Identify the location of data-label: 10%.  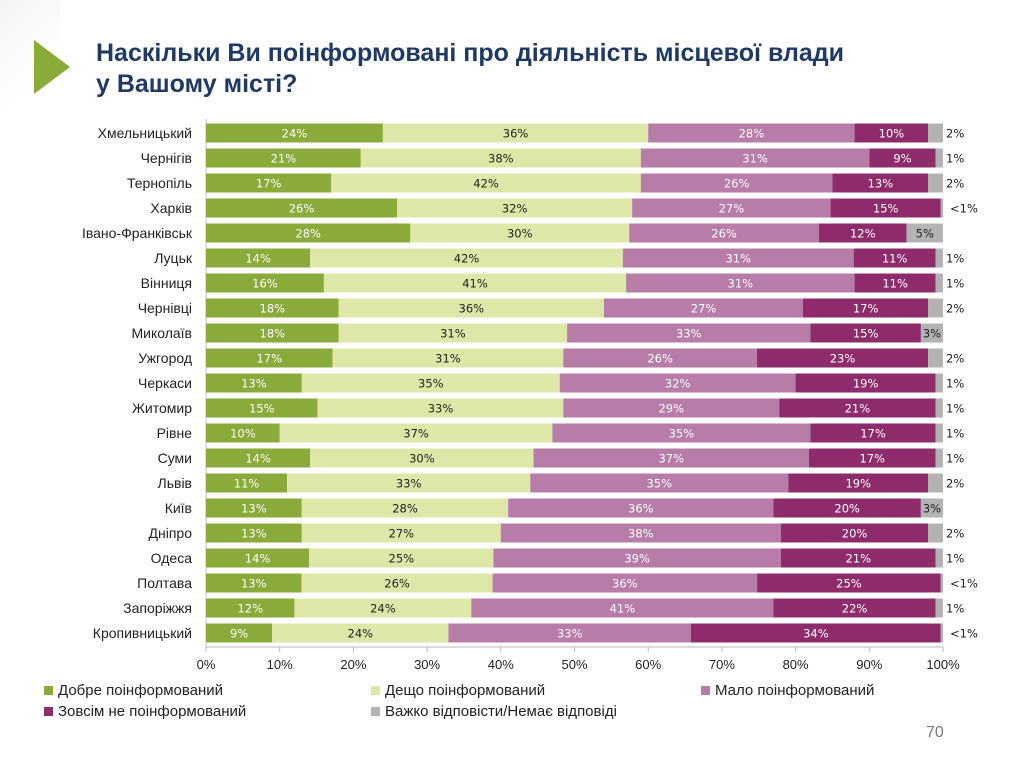
(892, 134).